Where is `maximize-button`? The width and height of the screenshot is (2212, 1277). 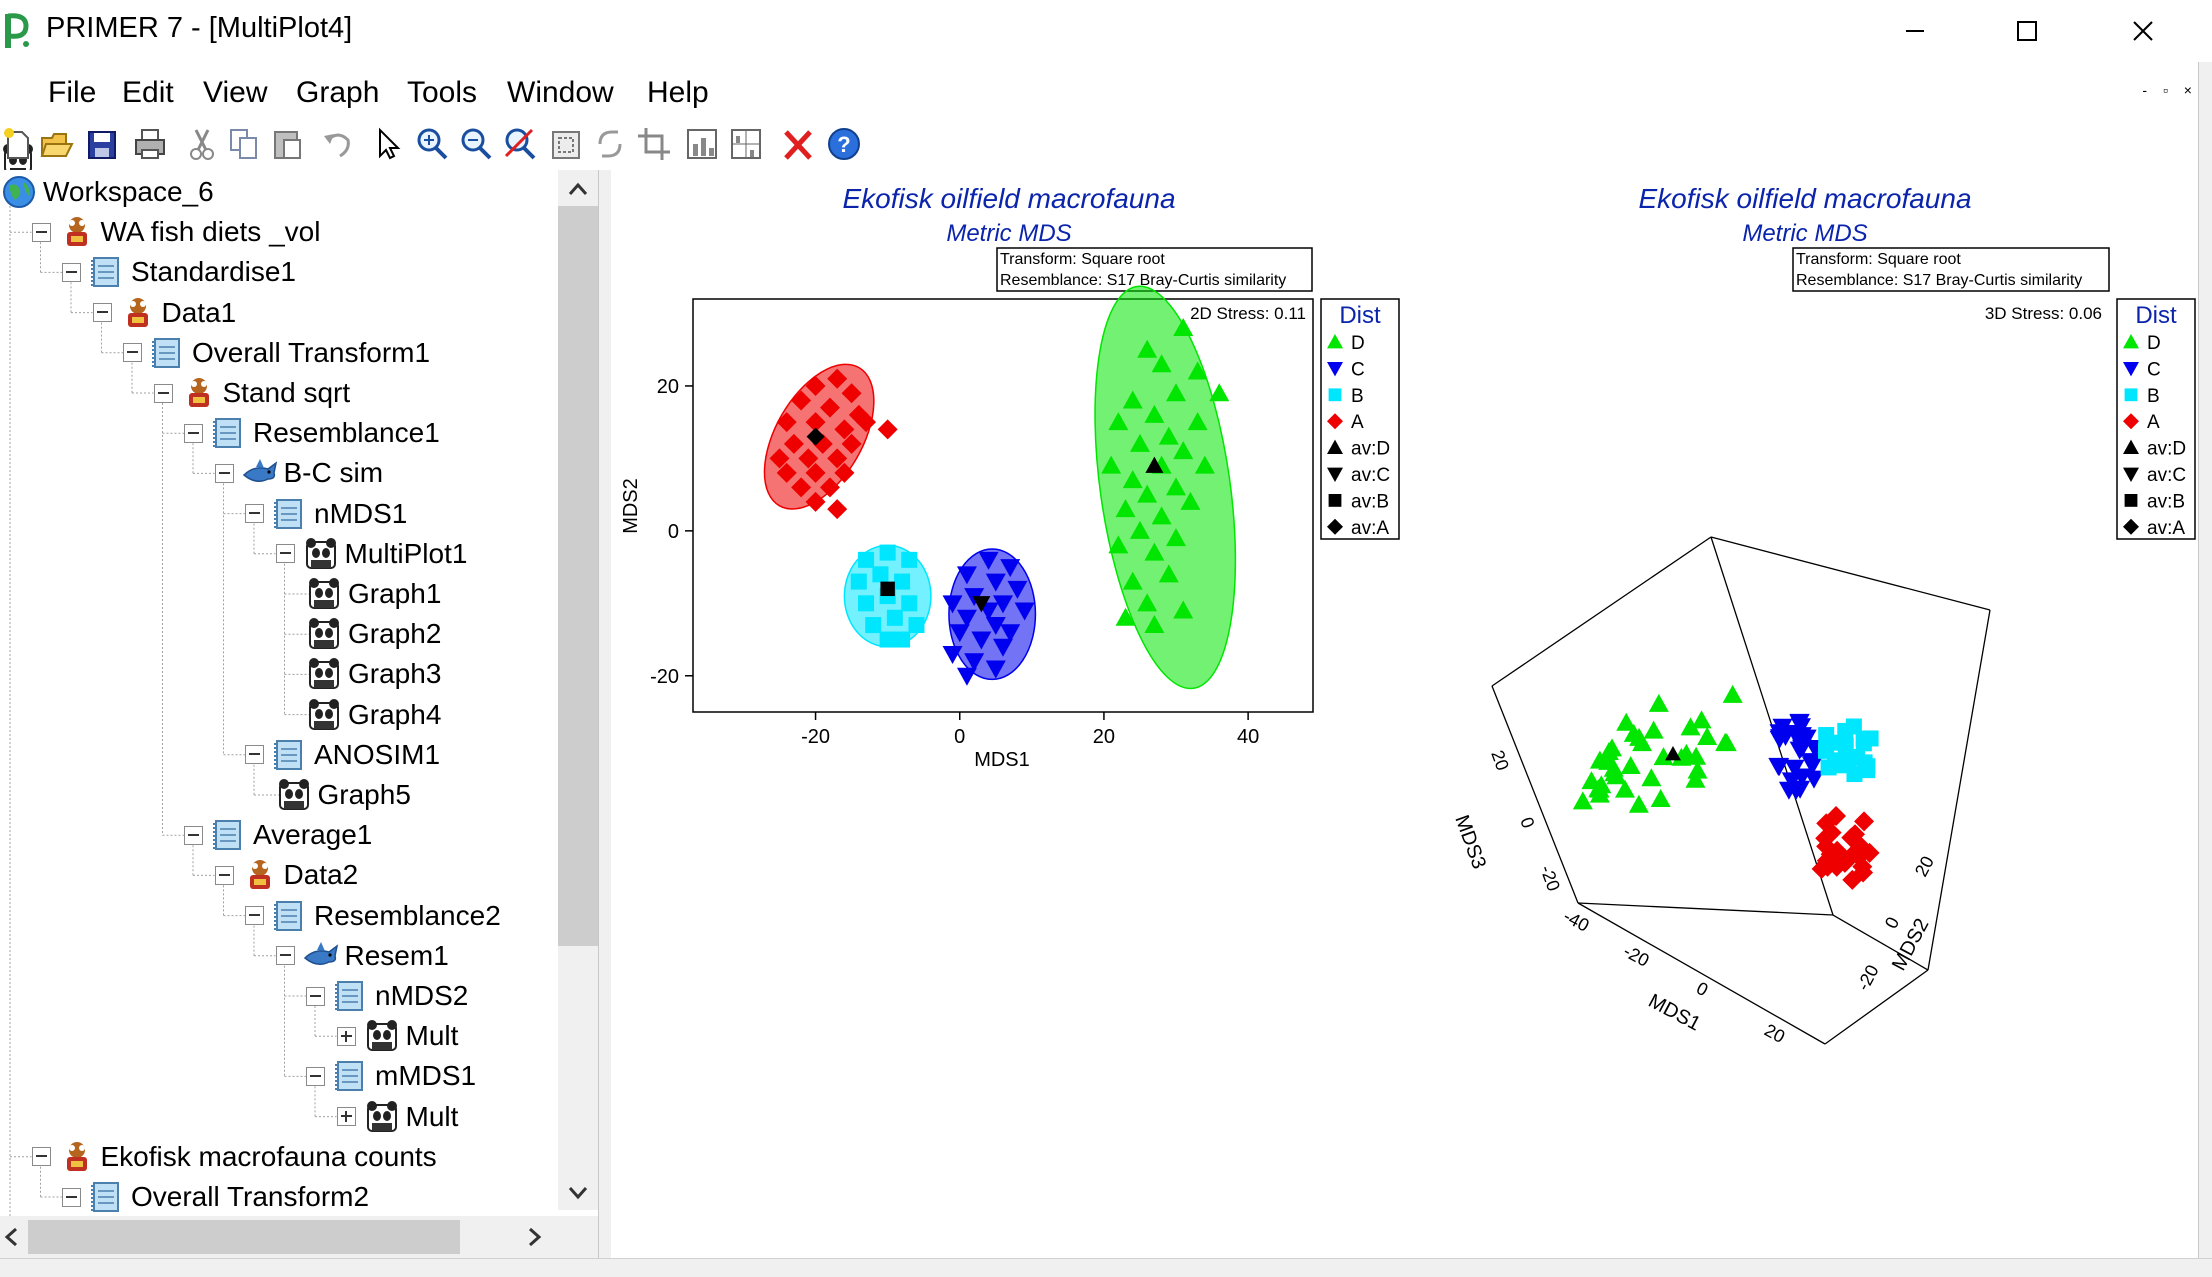 maximize-button is located at coordinates (2027, 31).